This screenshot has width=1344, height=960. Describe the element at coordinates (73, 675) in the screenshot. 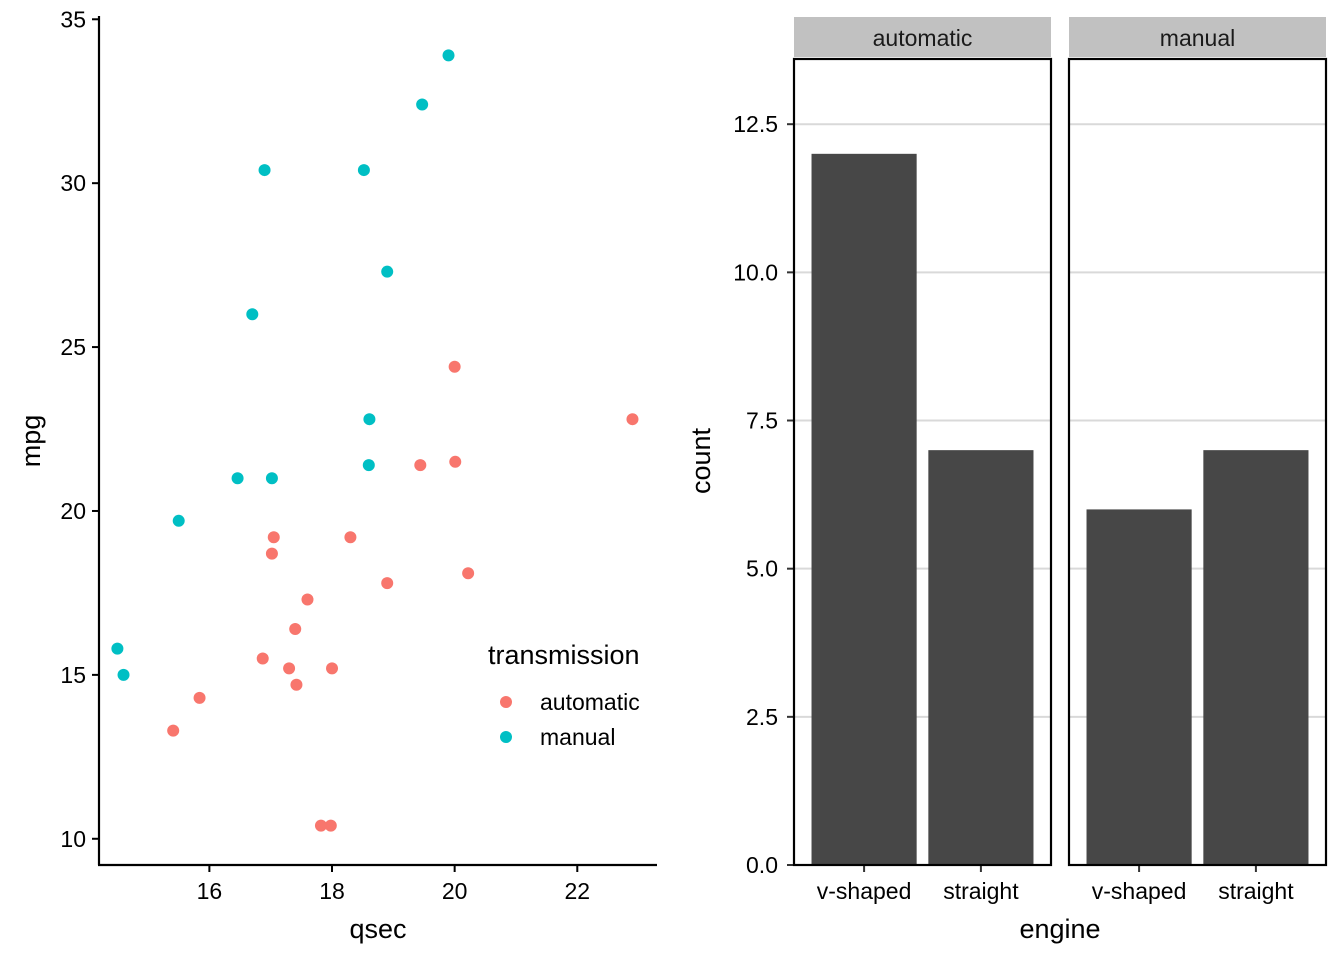

I see `y-tick-label: 15` at that location.